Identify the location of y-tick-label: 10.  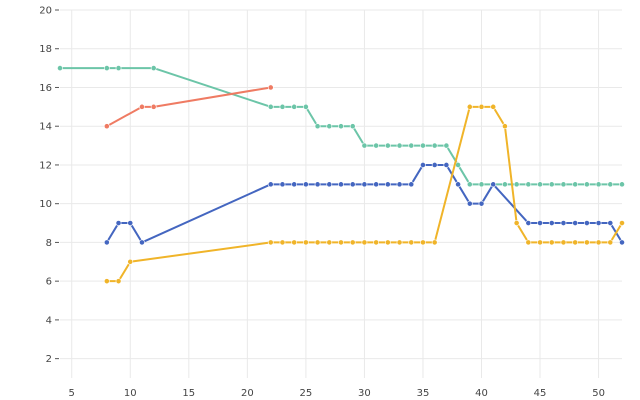
(45, 204).